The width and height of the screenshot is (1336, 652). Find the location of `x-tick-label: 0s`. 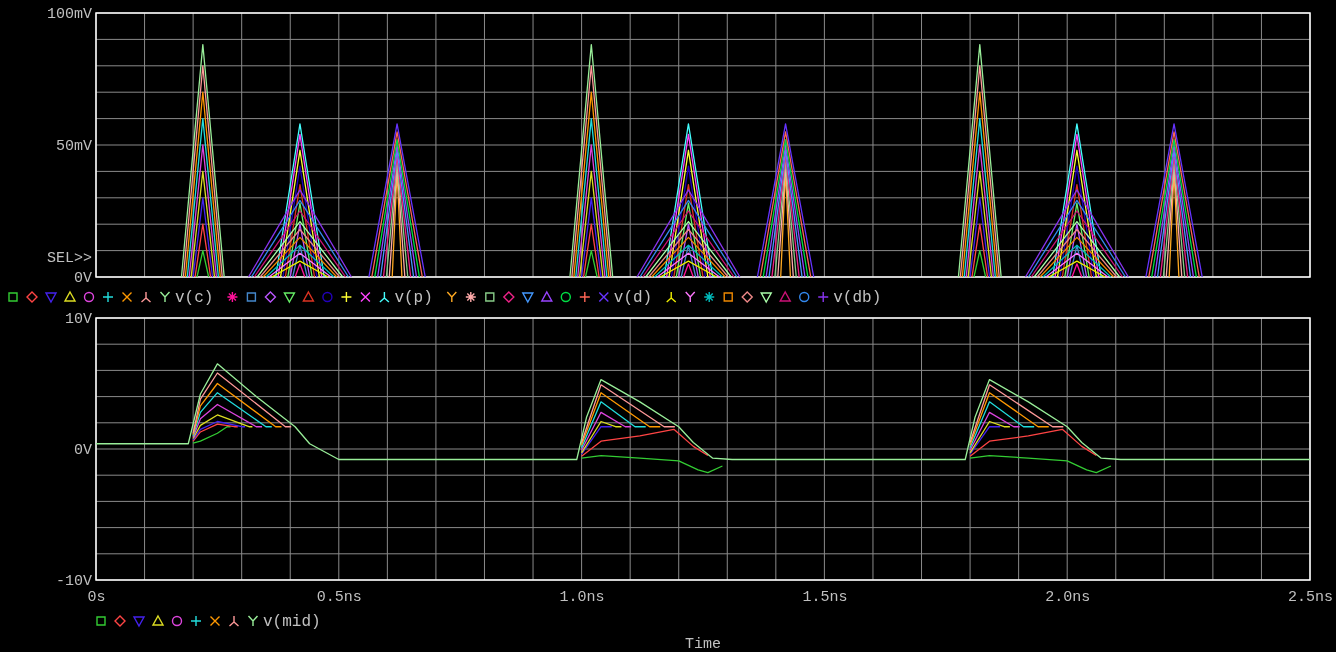

x-tick-label: 0s is located at coordinates (96, 597).